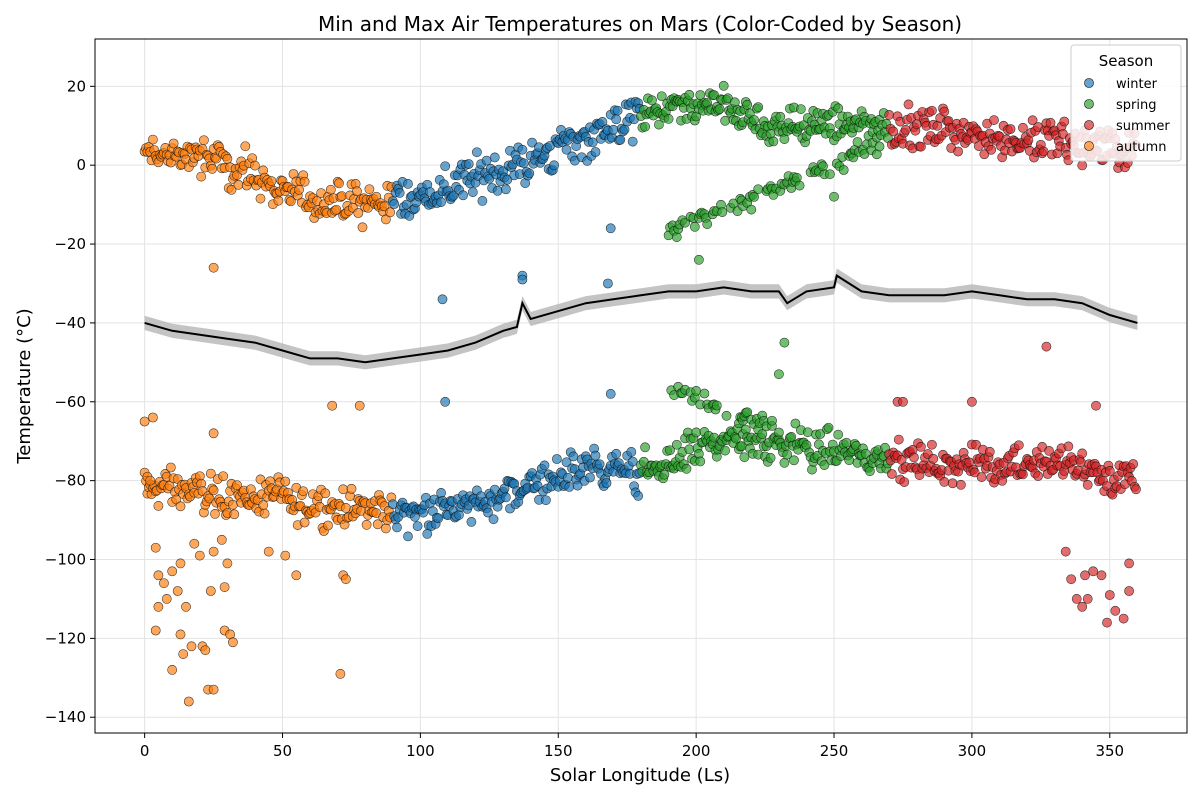  I want to click on outlier-point-winter, so click(610, 394).